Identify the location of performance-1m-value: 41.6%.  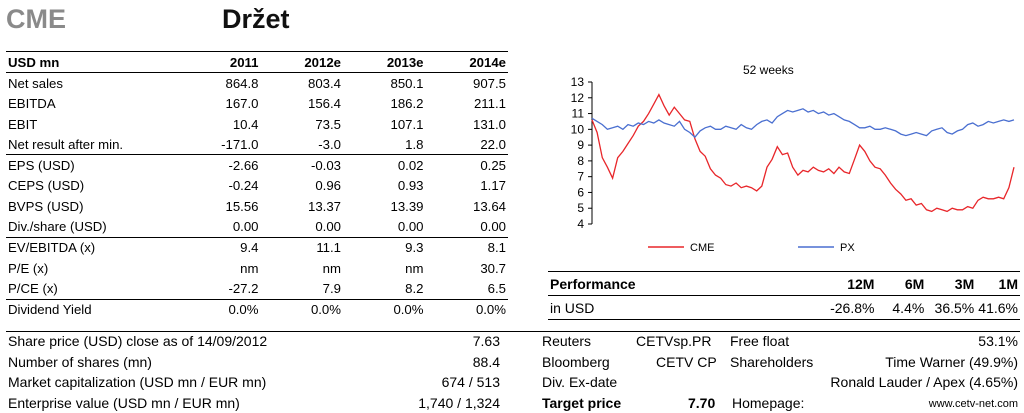
(998, 307).